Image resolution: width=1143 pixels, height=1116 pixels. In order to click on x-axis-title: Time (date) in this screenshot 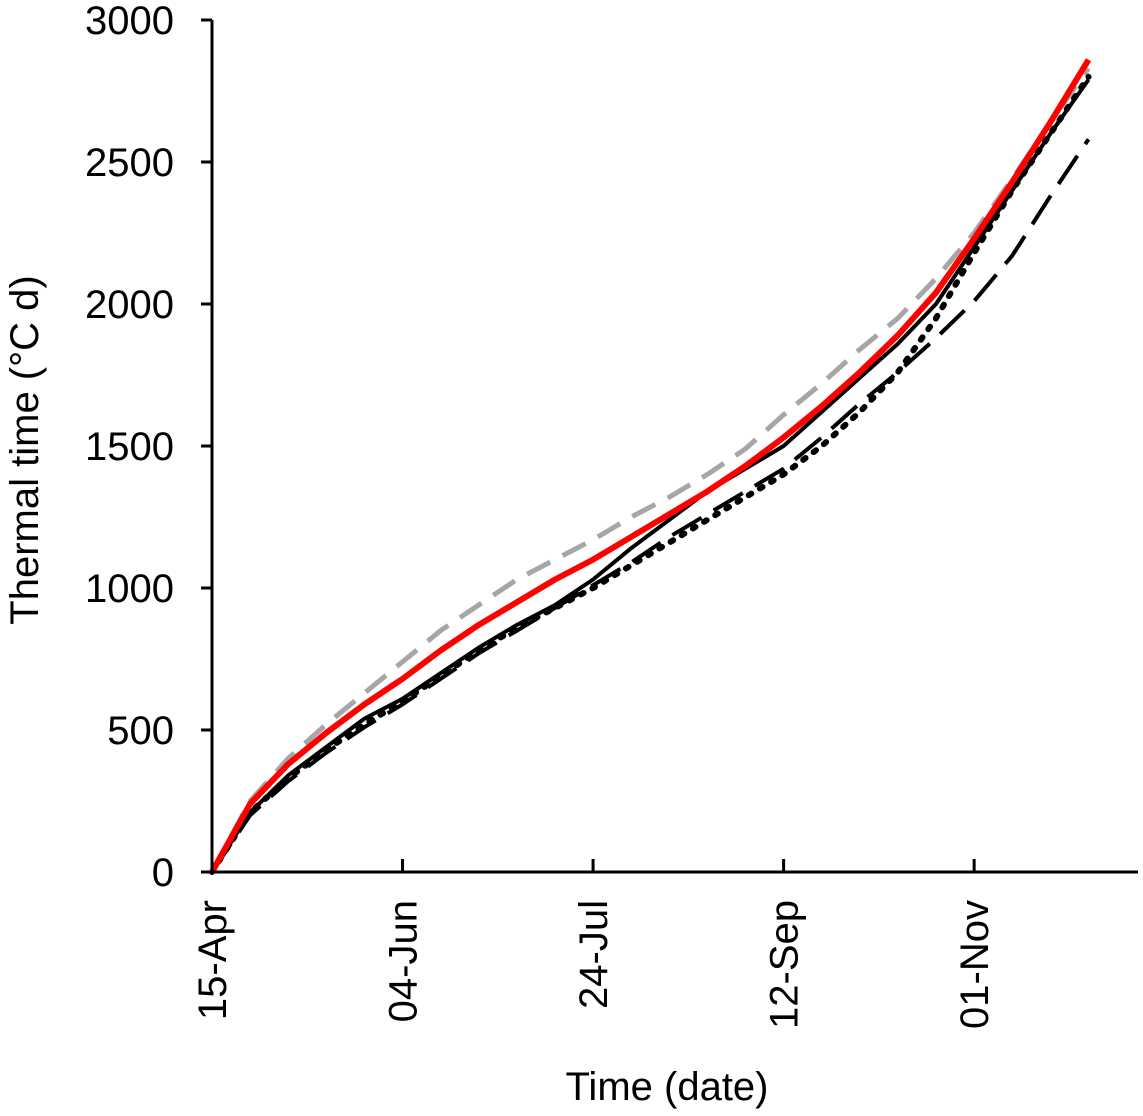, I will do `click(666, 1087)`.